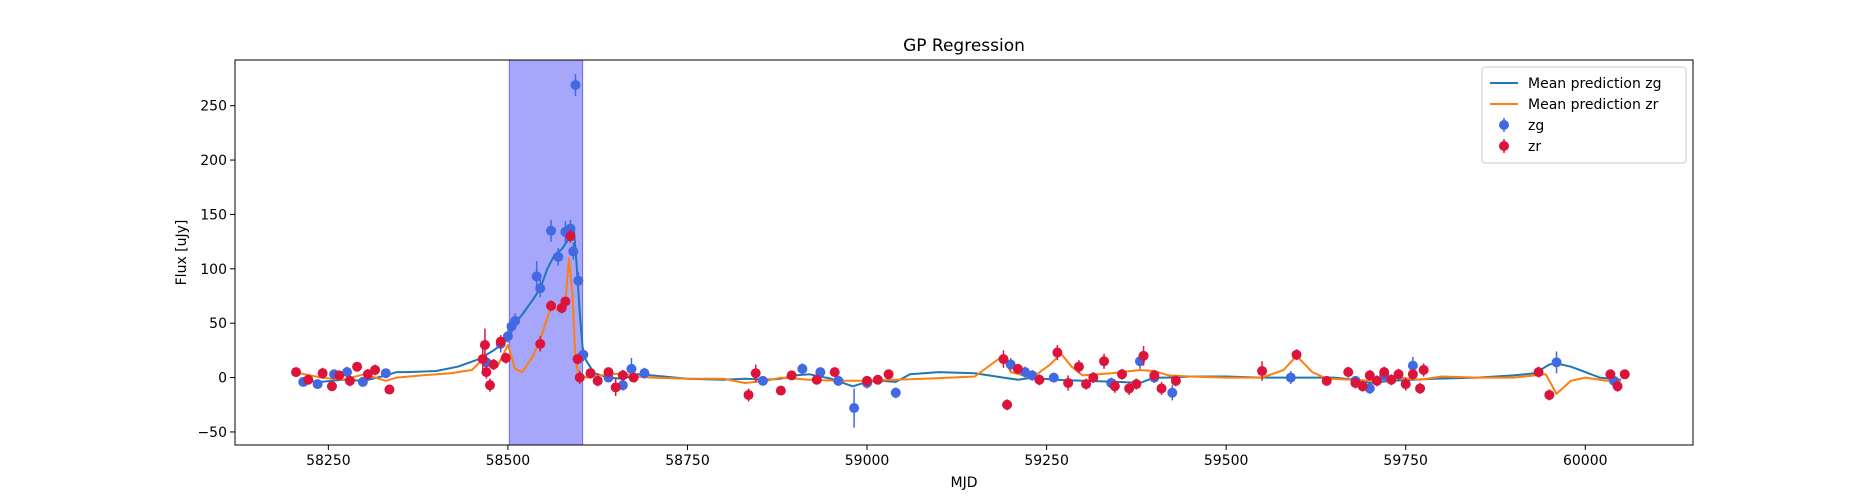 The height and width of the screenshot is (500, 1875). What do you see at coordinates (218, 324) in the screenshot?
I see `y-tick-label: 50` at bounding box center [218, 324].